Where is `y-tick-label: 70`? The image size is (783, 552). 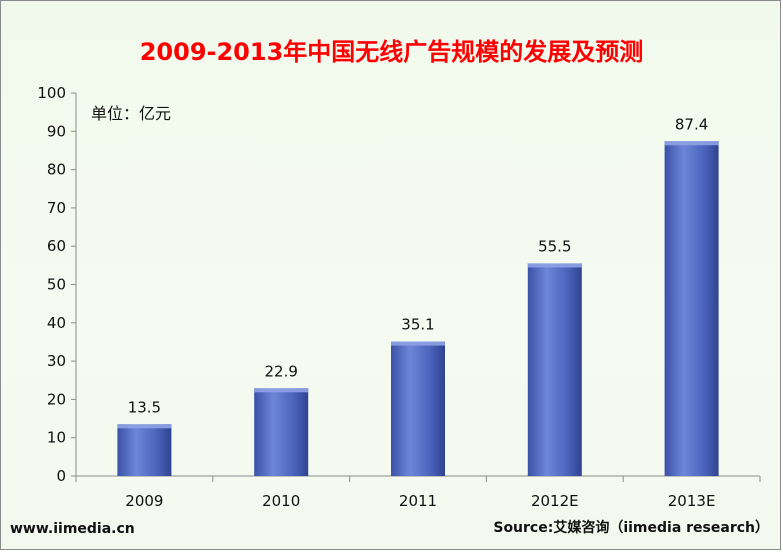
y-tick-label: 70 is located at coordinates (56, 208).